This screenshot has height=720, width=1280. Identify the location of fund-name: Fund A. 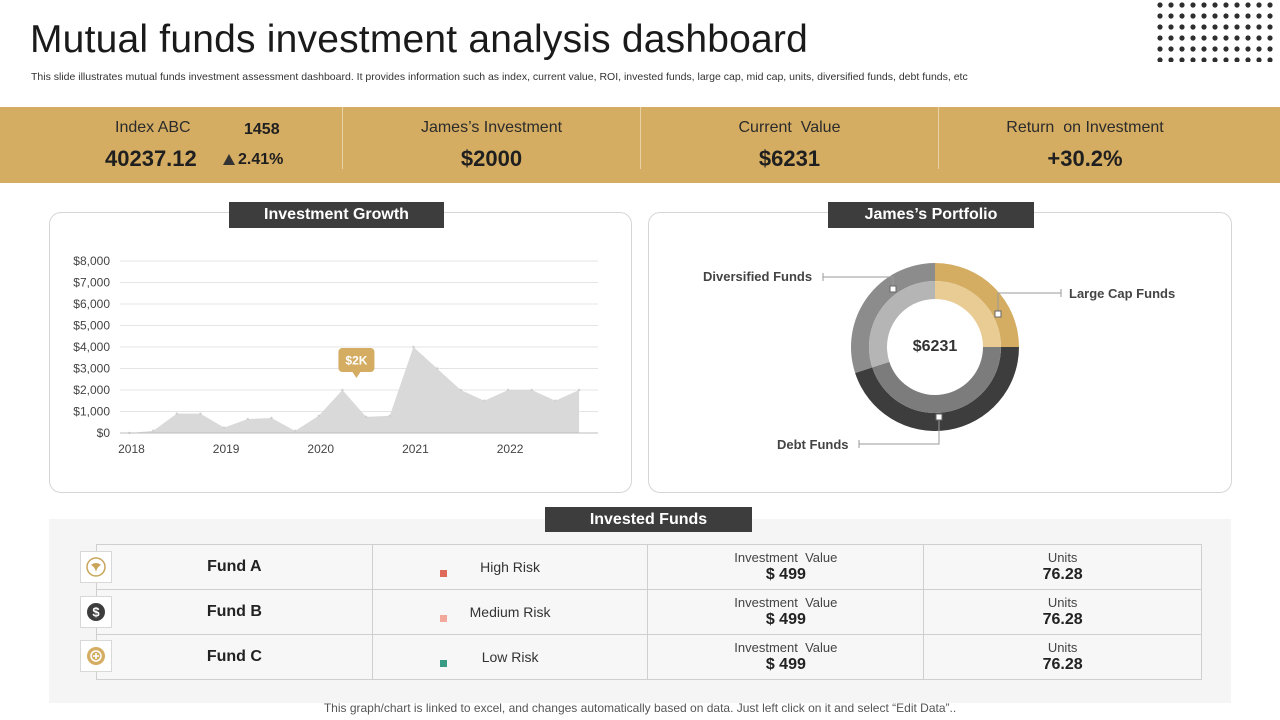
(234, 566).